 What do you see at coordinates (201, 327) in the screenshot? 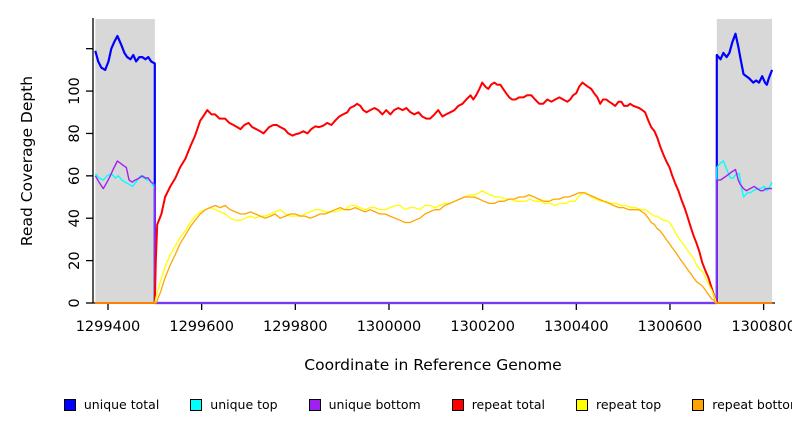
I see `x-tick-label: 1299600` at bounding box center [201, 327].